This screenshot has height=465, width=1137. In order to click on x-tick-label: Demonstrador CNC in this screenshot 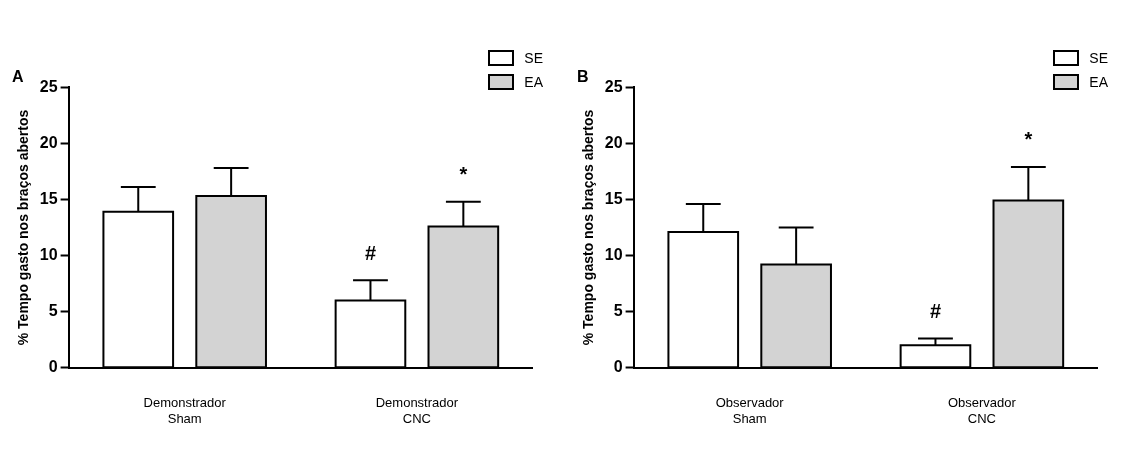, I will do `click(417, 410)`.